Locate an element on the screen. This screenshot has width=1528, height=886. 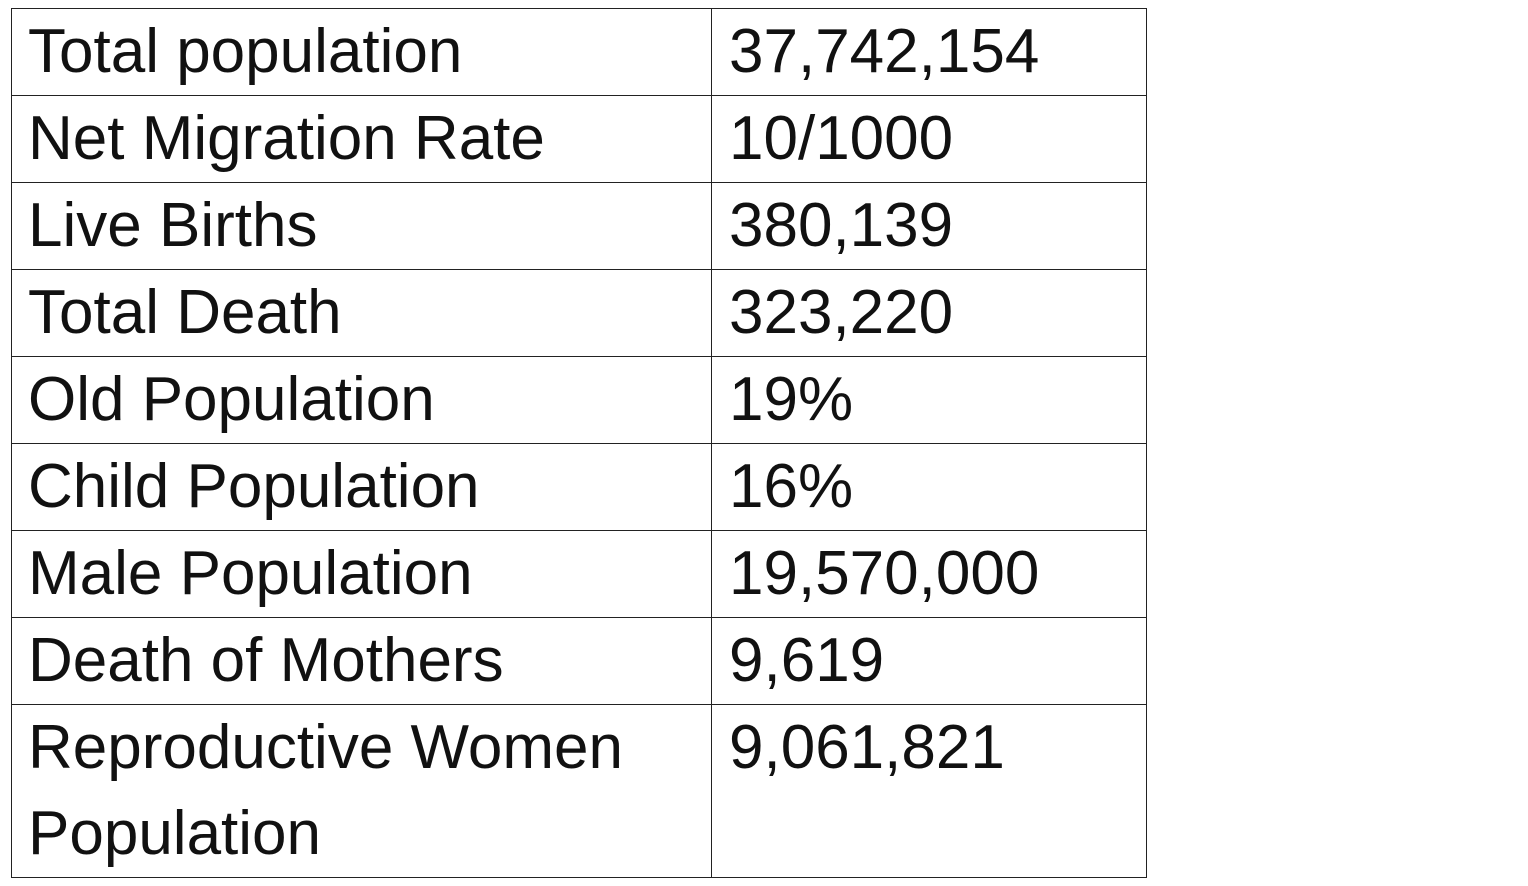
row-value: 323,220 is located at coordinates (929, 313).